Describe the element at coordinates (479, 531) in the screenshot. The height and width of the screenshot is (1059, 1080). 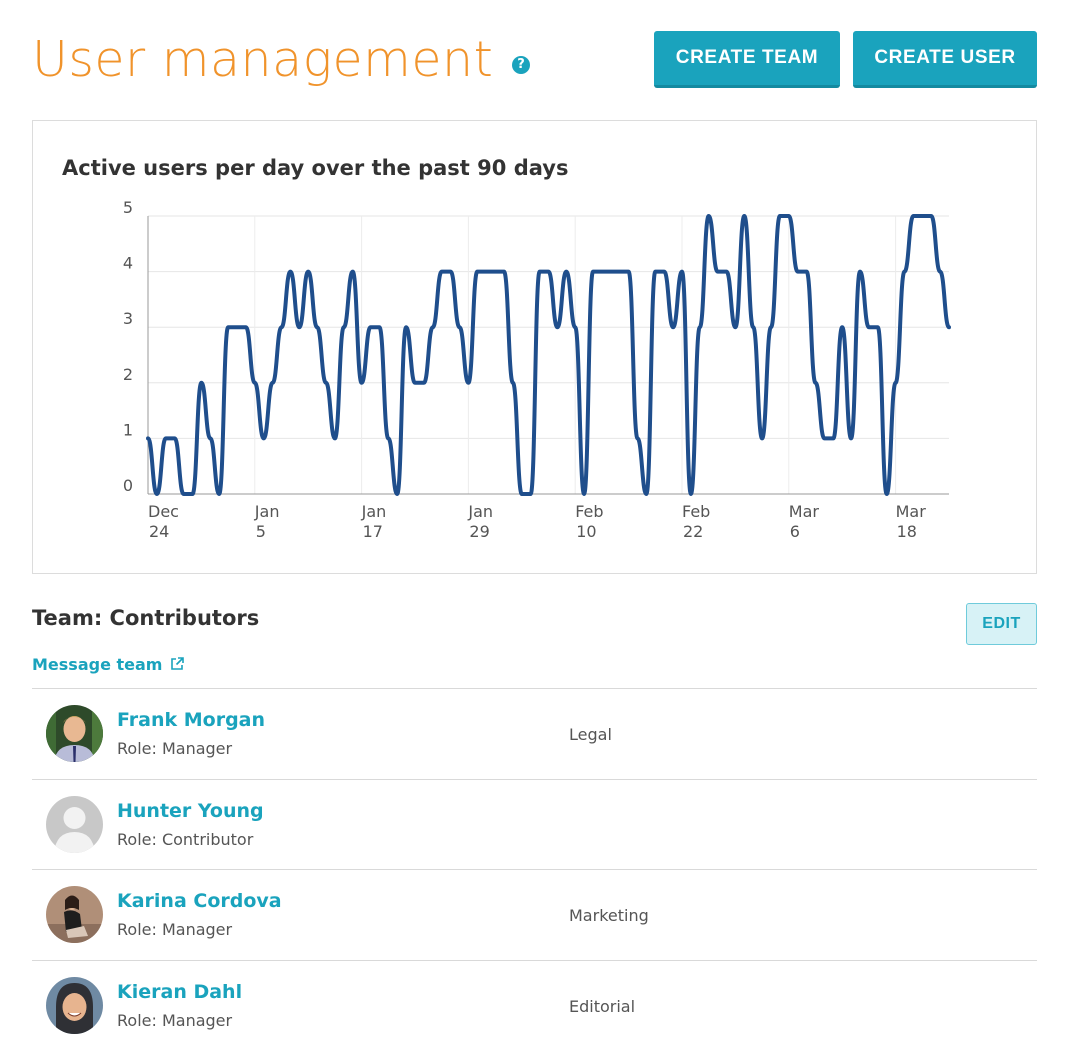
I see `x-tick-label: 29` at that location.